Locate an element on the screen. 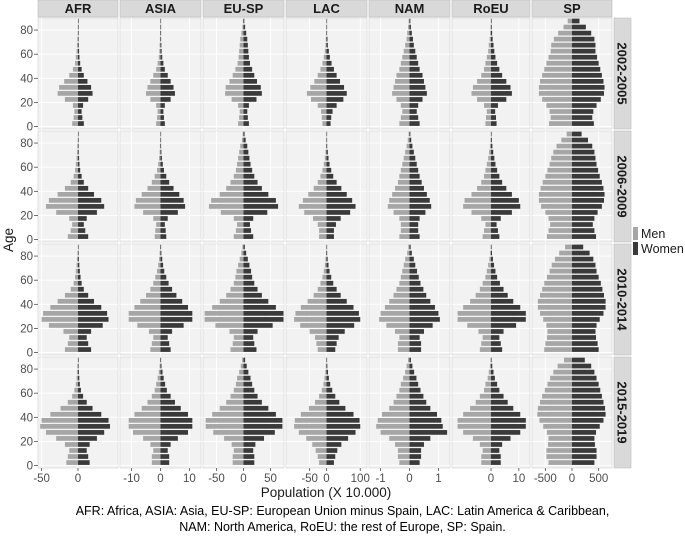  y-tick-label: 60 is located at coordinates (26, 394).